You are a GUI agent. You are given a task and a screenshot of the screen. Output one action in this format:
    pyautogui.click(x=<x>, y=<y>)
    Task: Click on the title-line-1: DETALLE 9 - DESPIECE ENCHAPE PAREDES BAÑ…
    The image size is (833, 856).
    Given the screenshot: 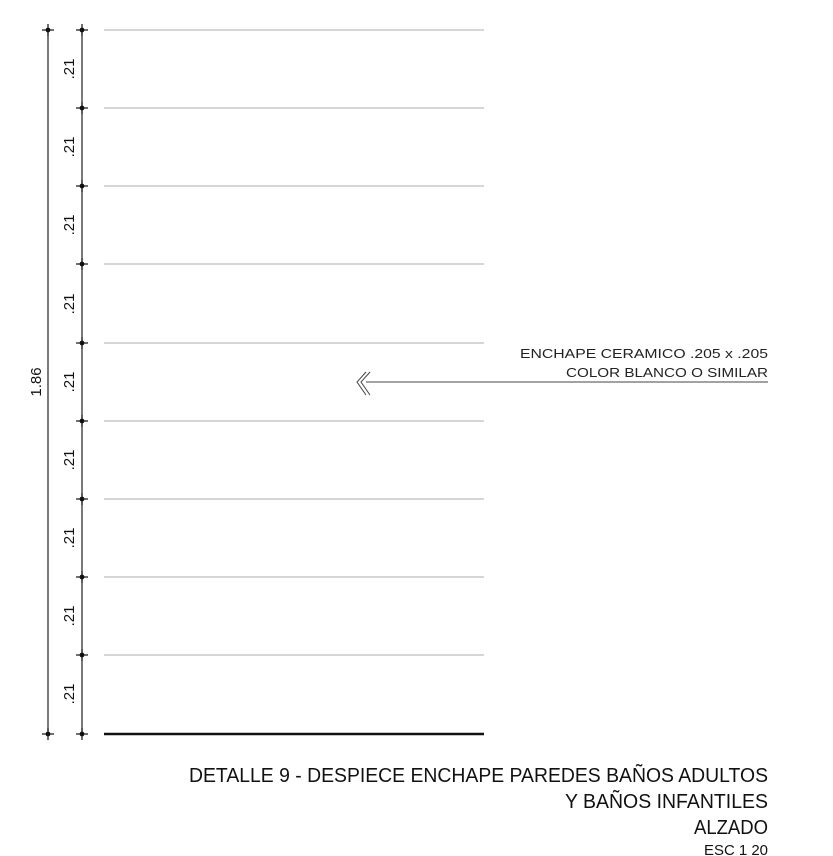 What is the action you would take?
    pyautogui.click(x=478, y=775)
    